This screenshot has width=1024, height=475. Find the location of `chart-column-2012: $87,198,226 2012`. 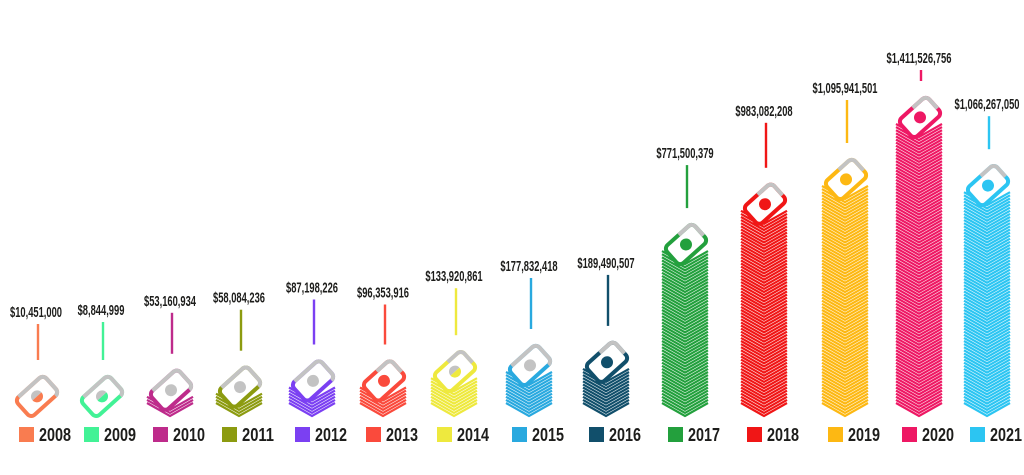

chart-column-2012: $87,198,226 2012 is located at coordinates (316, 363).